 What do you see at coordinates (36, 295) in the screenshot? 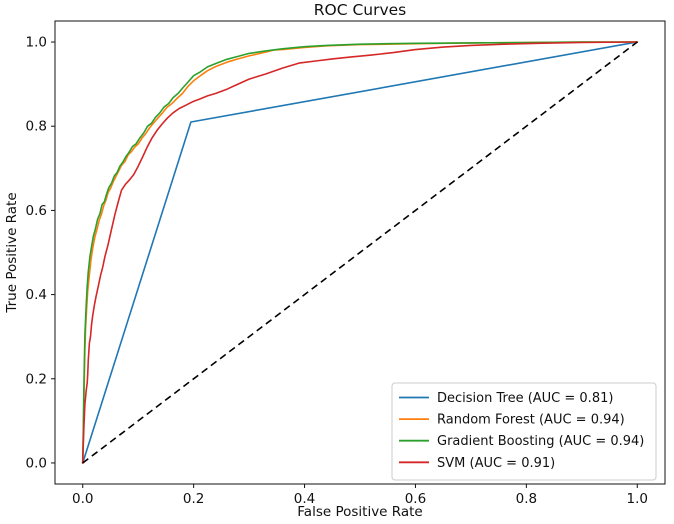
I see `y-tick-label: 0.4` at bounding box center [36, 295].